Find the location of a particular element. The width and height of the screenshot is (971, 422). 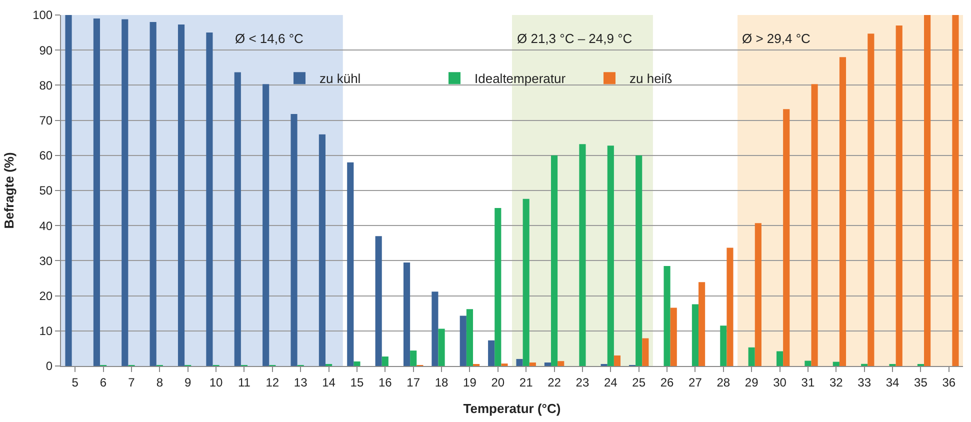

x-tick-label: 24 is located at coordinates (611, 382).